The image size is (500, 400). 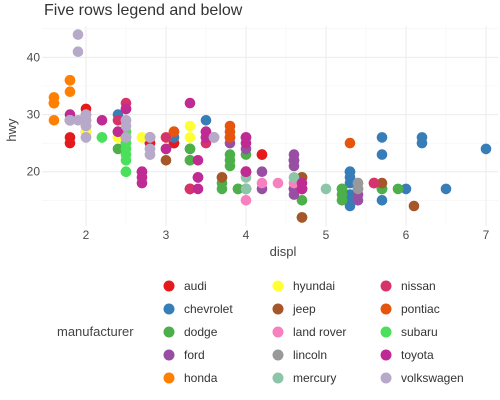 What do you see at coordinates (432, 378) in the screenshot?
I see `legend-label-volkswagen: volkswagen` at bounding box center [432, 378].